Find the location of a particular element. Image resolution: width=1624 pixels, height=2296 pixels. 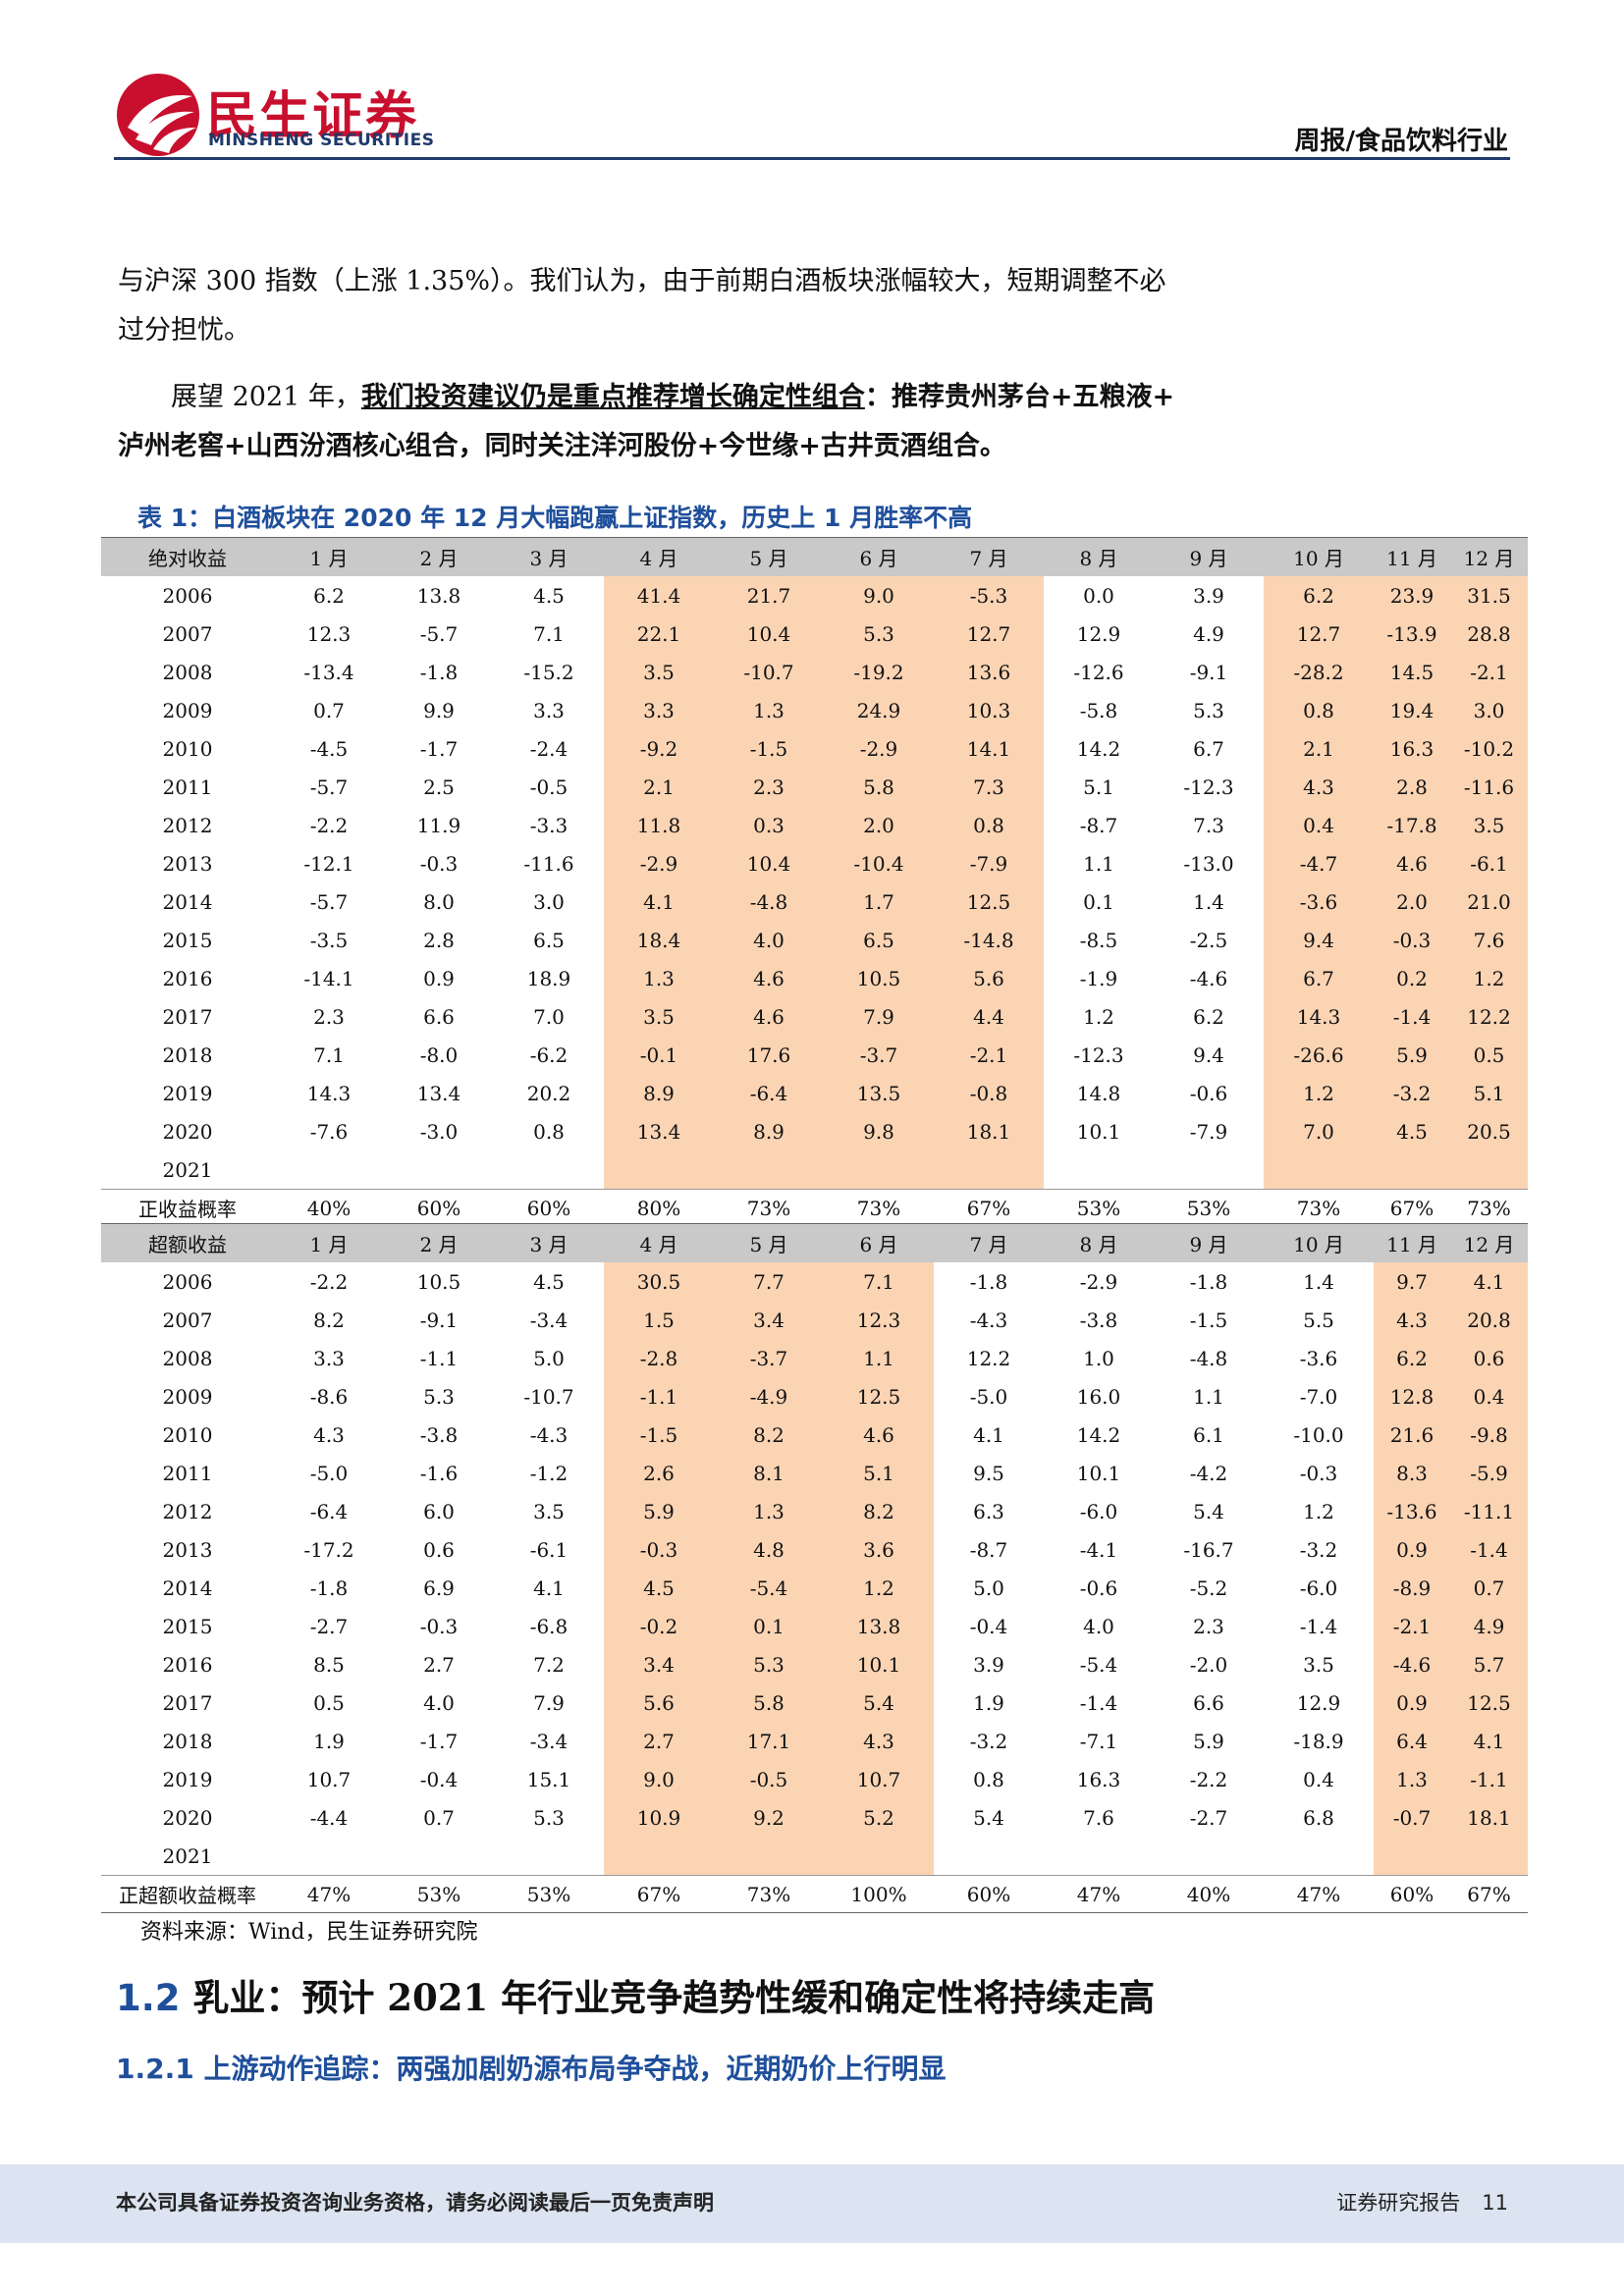

value-cell: 4.0 is located at coordinates (439, 1702).